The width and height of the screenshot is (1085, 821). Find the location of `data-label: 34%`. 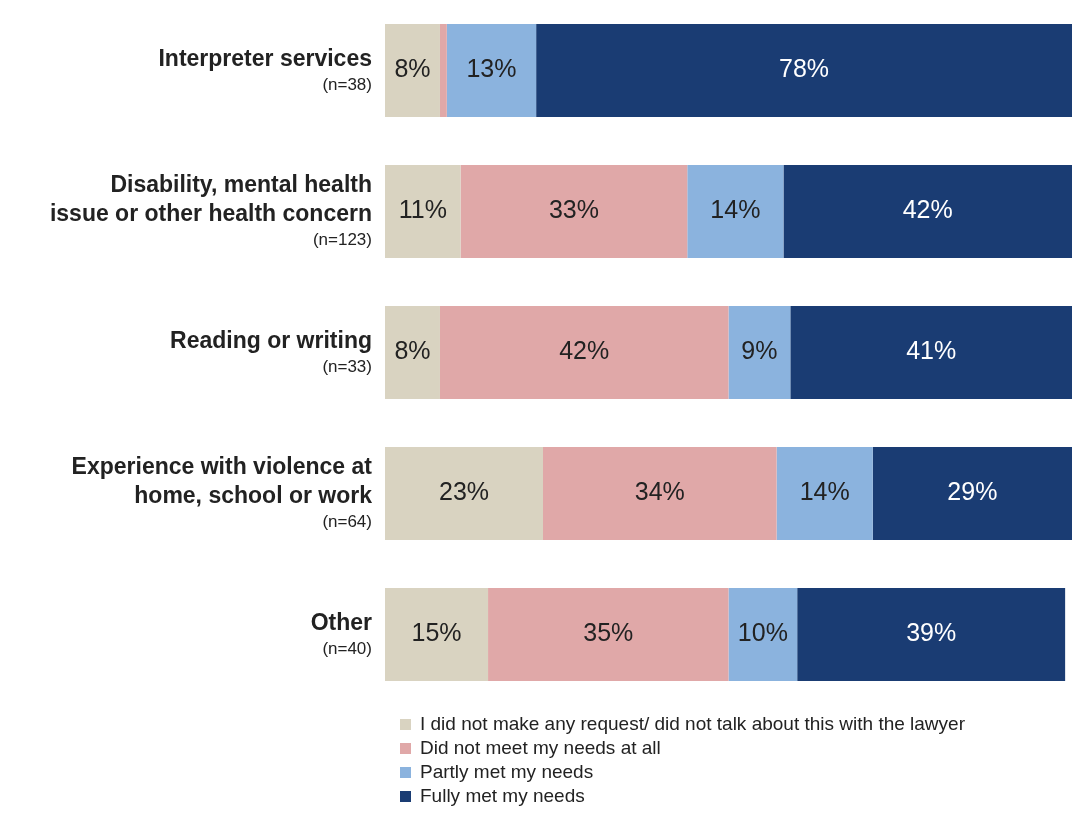

data-label: 34% is located at coordinates (659, 491).